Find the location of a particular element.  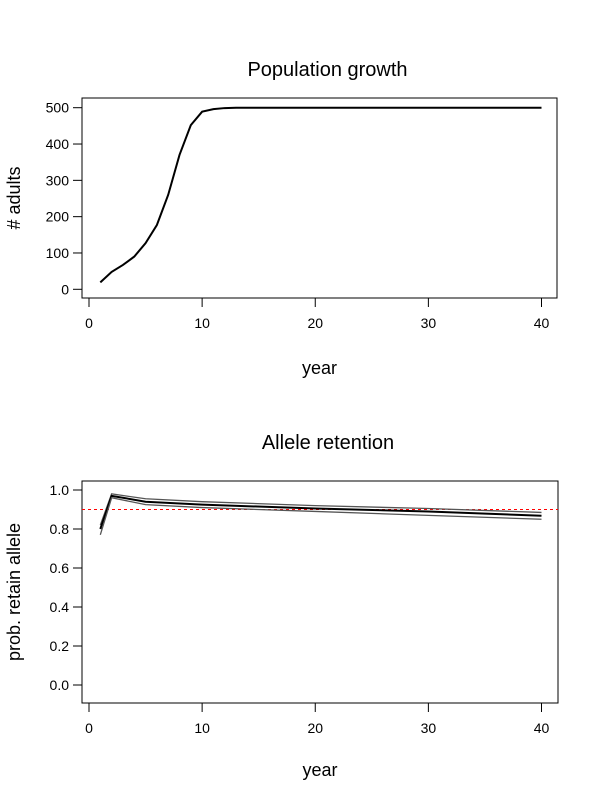

y-tick-label: 100 is located at coordinates (58, 253).